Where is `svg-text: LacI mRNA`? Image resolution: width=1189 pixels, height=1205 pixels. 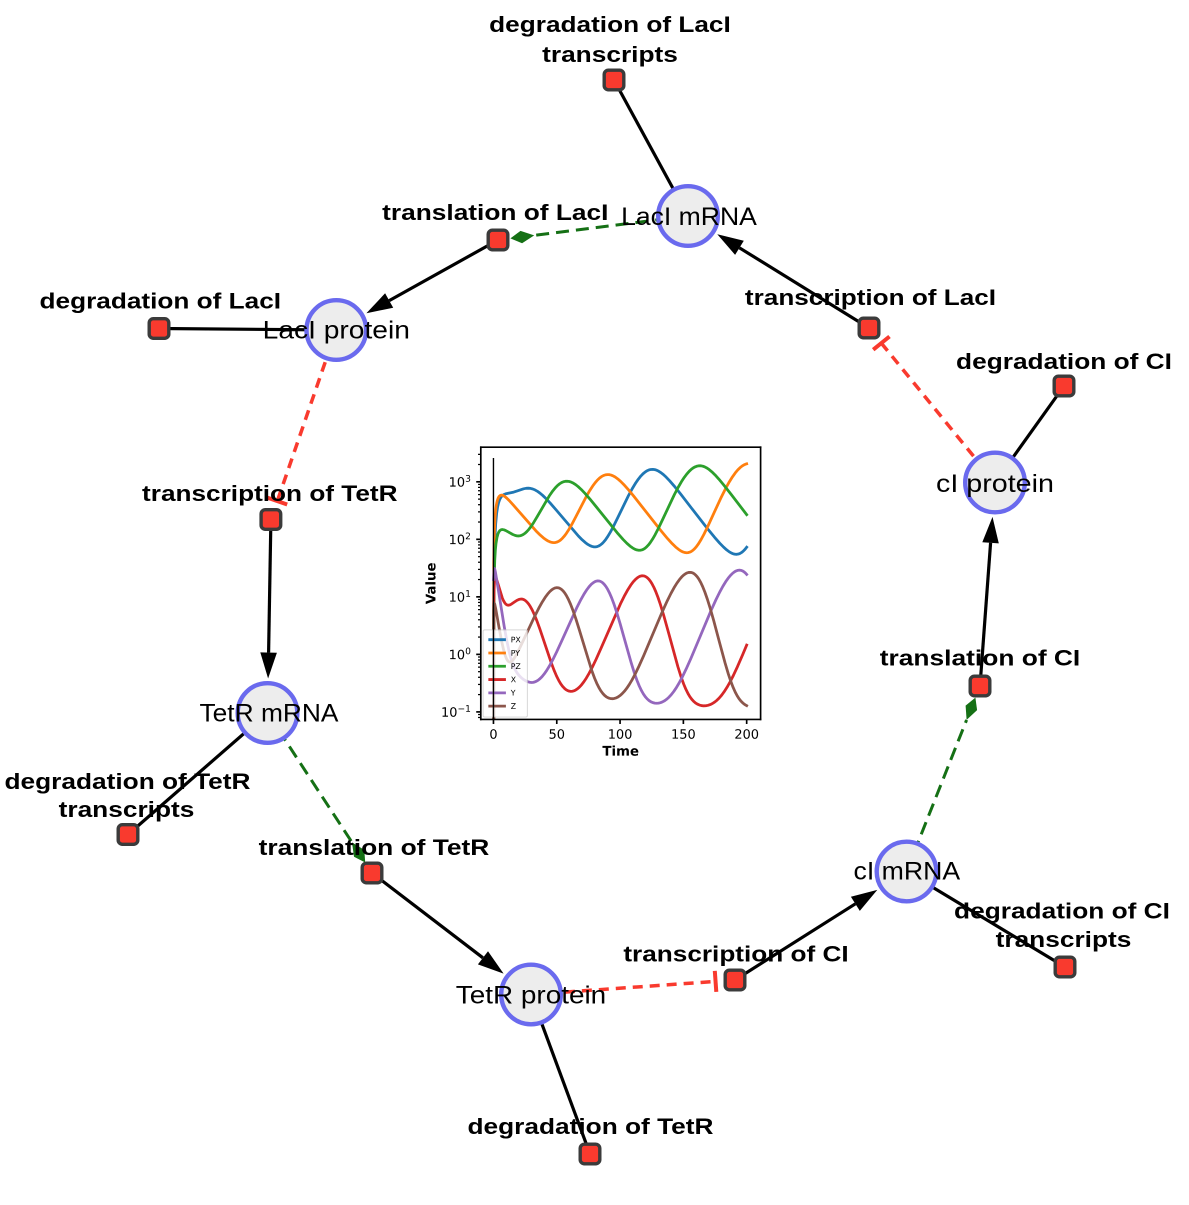 svg-text: LacI mRNA is located at coordinates (689, 217).